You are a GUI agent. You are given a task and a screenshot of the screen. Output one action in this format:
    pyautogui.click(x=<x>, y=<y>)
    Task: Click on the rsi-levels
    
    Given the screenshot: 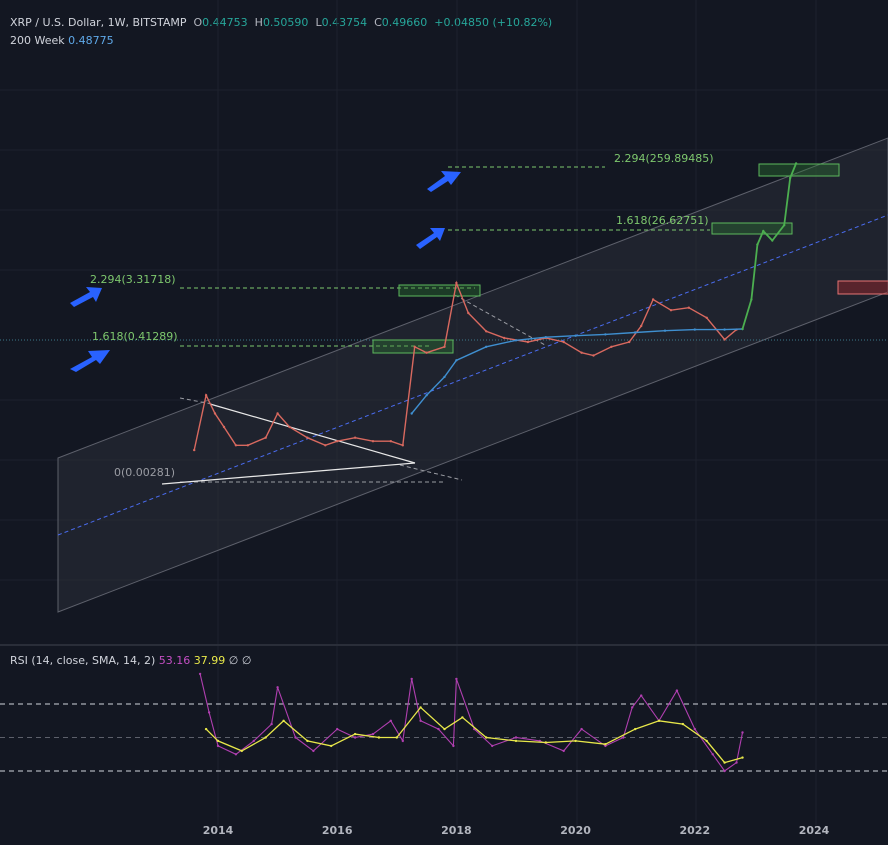 What is the action you would take?
    pyautogui.click(x=444, y=737)
    